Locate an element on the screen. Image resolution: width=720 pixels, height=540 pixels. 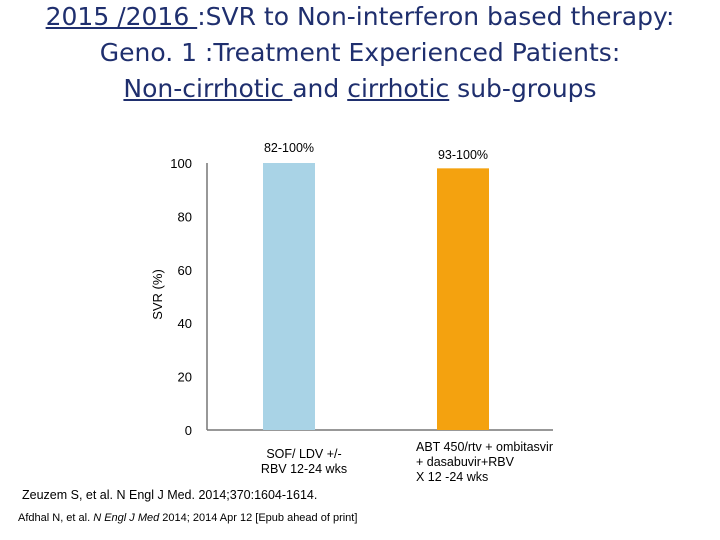
title-subgroups: sub-groups is located at coordinates (523, 88).